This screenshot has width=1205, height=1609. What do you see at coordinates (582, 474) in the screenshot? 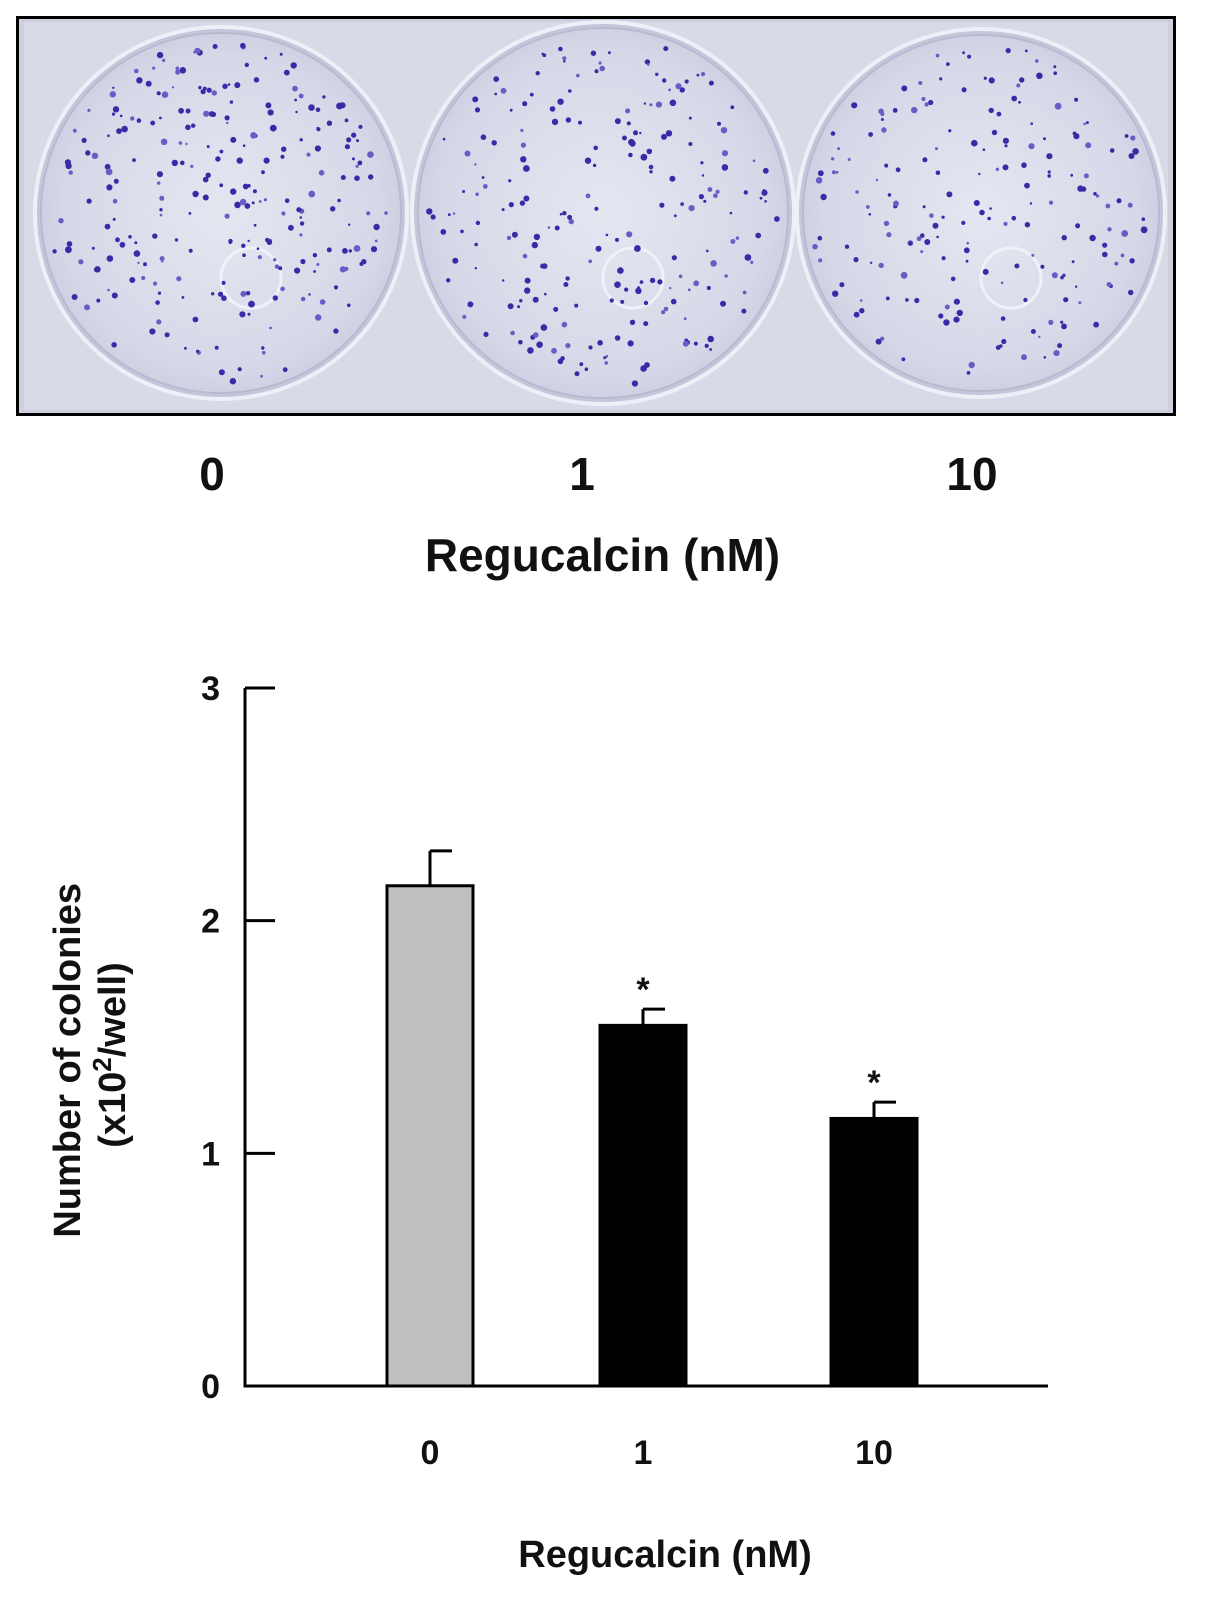
I see `dish-label-1: 1` at bounding box center [582, 474].